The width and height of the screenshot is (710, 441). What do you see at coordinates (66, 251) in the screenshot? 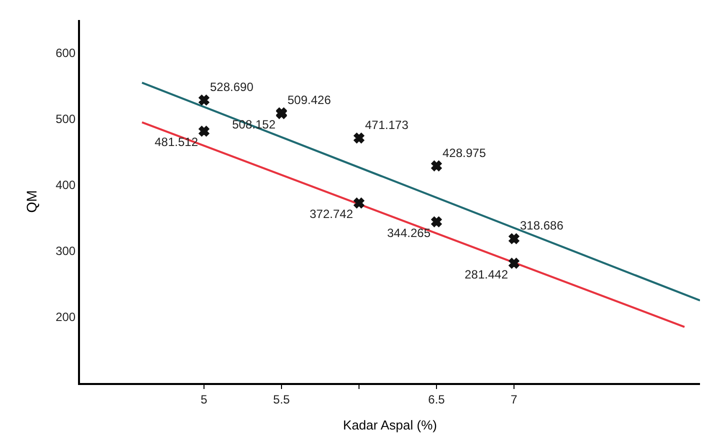
I see `y-tick-label: 300` at bounding box center [66, 251].